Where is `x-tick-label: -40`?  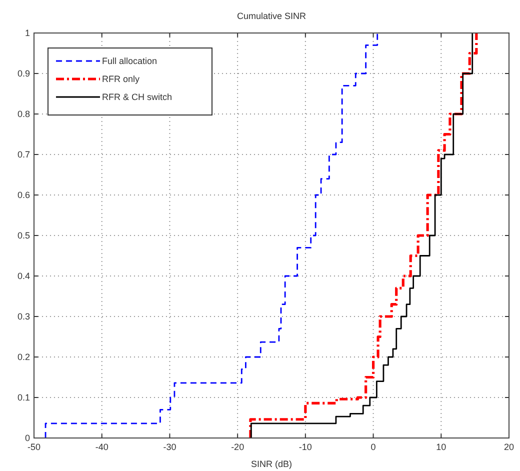 x-tick-label: -40 is located at coordinates (101, 447).